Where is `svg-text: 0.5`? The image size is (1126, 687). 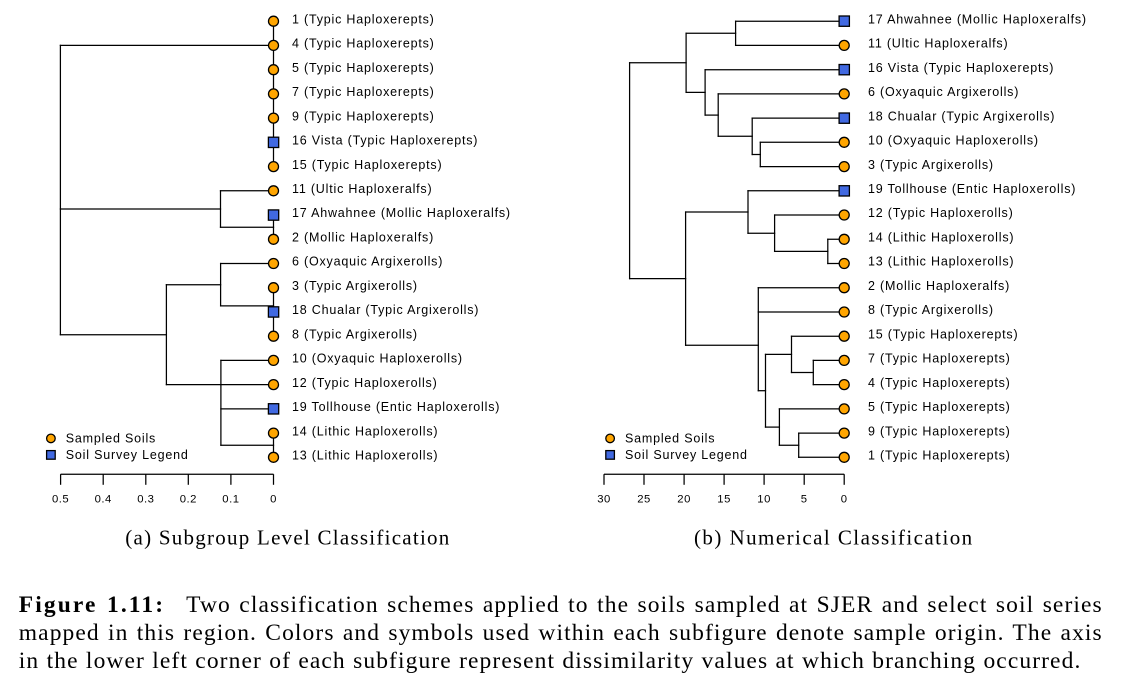 svg-text: 0.5 is located at coordinates (60, 499).